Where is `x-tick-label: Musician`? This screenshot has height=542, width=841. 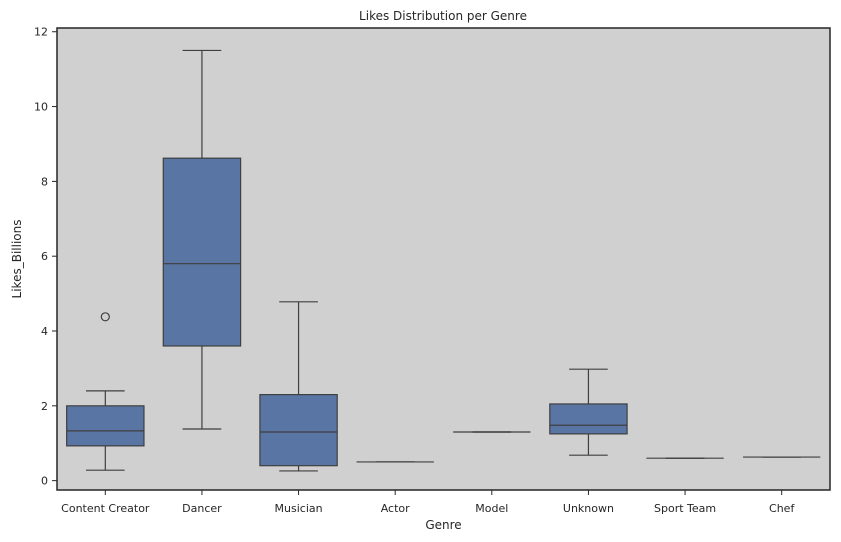
x-tick-label: Musician is located at coordinates (299, 508).